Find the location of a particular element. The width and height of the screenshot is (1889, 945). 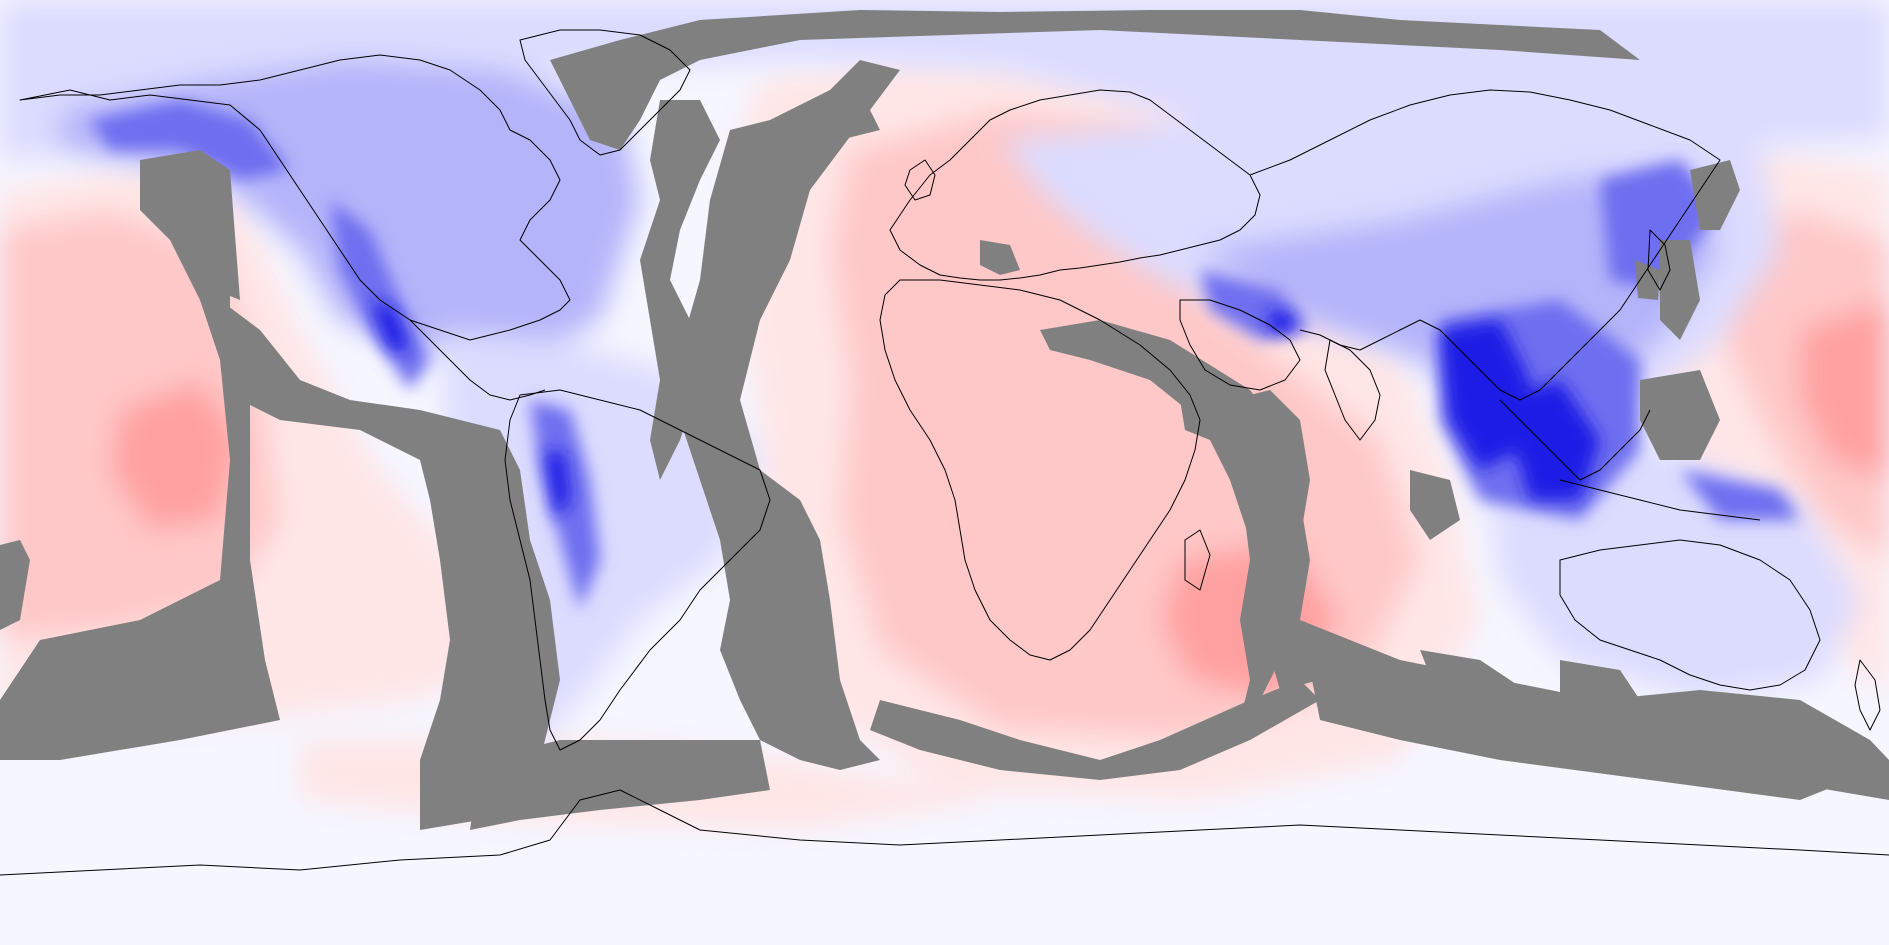

new-zealand-coastline is located at coordinates (1867, 695).